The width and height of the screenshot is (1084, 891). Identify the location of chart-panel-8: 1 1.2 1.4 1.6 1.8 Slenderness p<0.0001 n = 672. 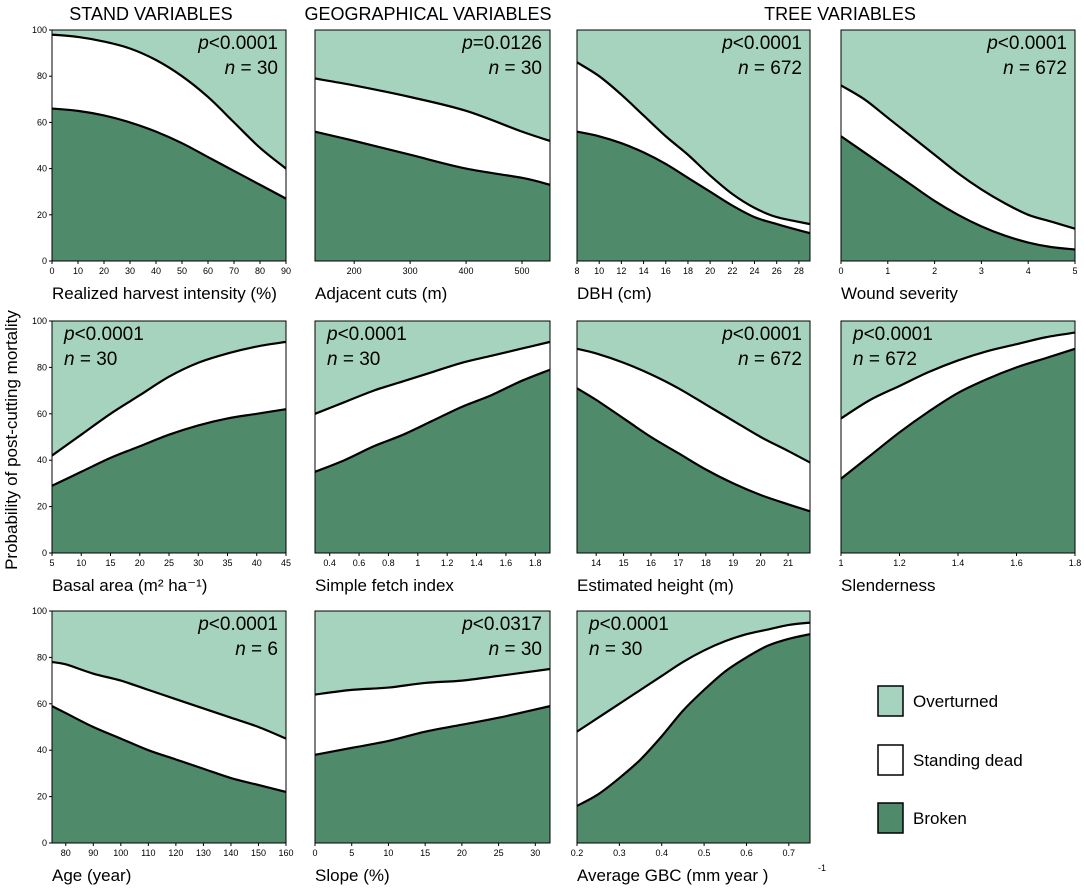
(960, 457).